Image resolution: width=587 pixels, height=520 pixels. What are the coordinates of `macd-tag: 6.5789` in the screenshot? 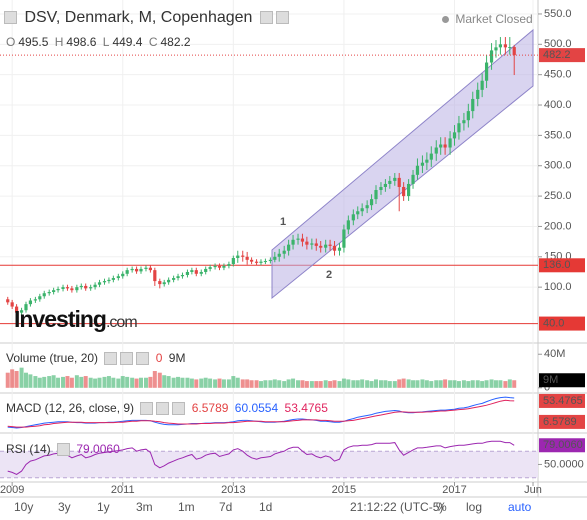 It's located at (560, 422).